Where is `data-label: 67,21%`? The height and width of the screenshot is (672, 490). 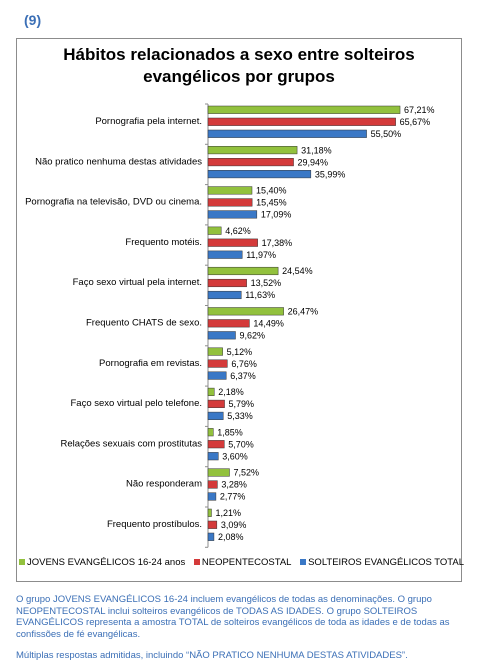
data-label: 67,21% is located at coordinates (419, 110).